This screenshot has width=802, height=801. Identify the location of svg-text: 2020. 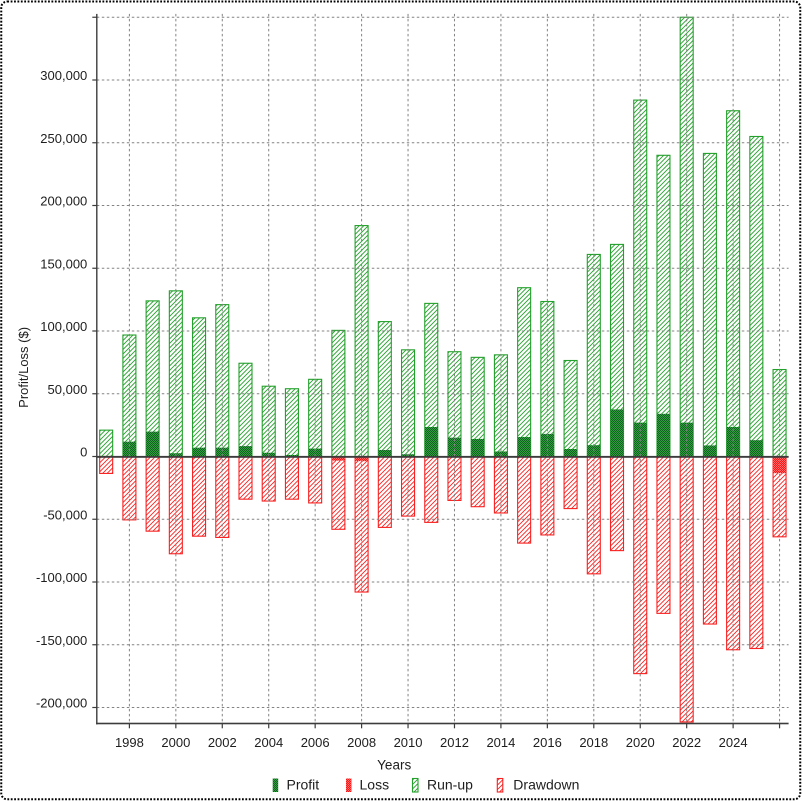
(640, 742).